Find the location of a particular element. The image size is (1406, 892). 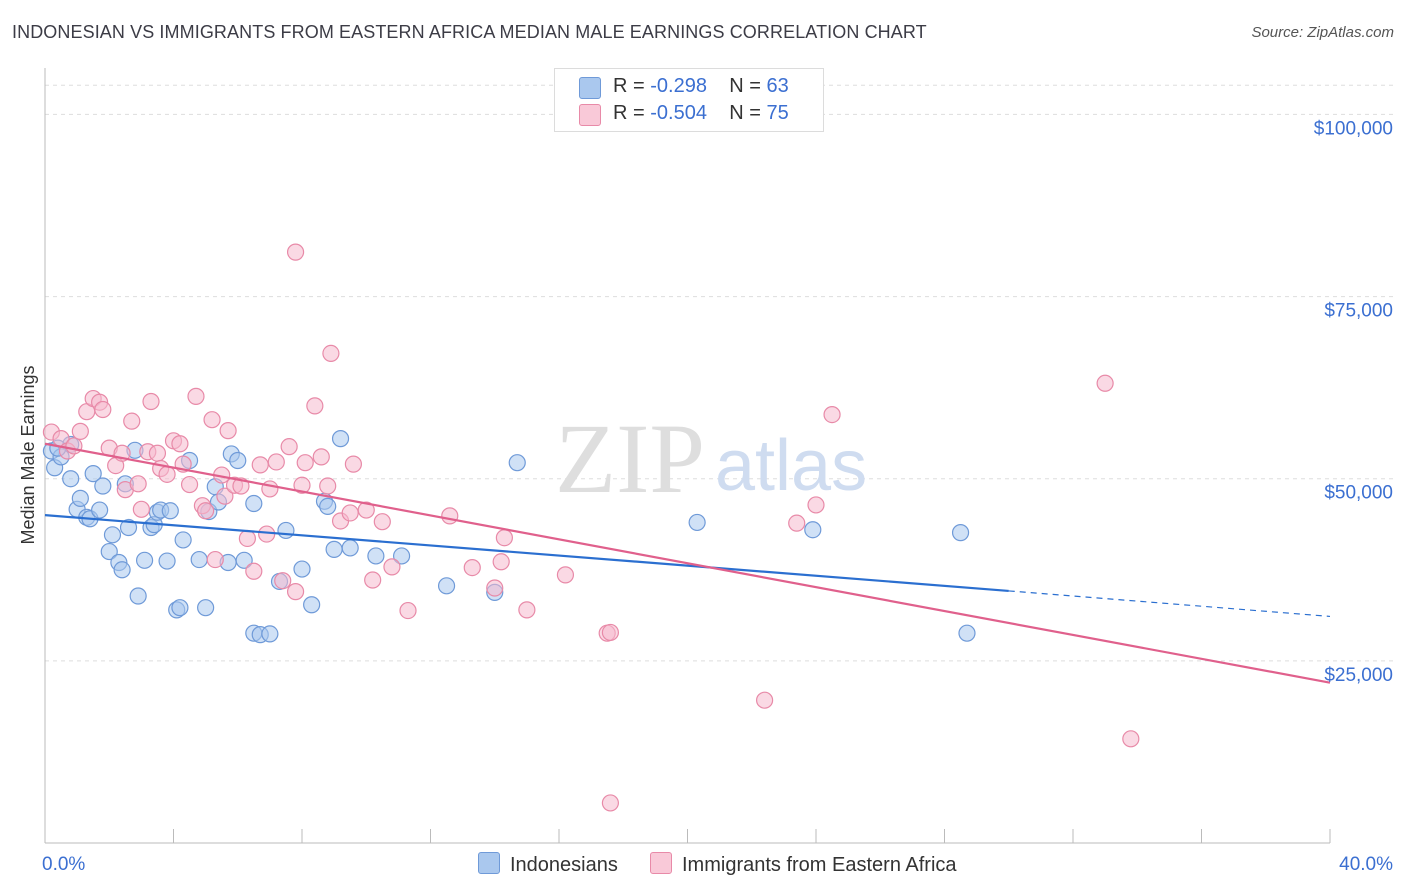

bottom-legend-swatch-blue is located at coordinates (489, 863).